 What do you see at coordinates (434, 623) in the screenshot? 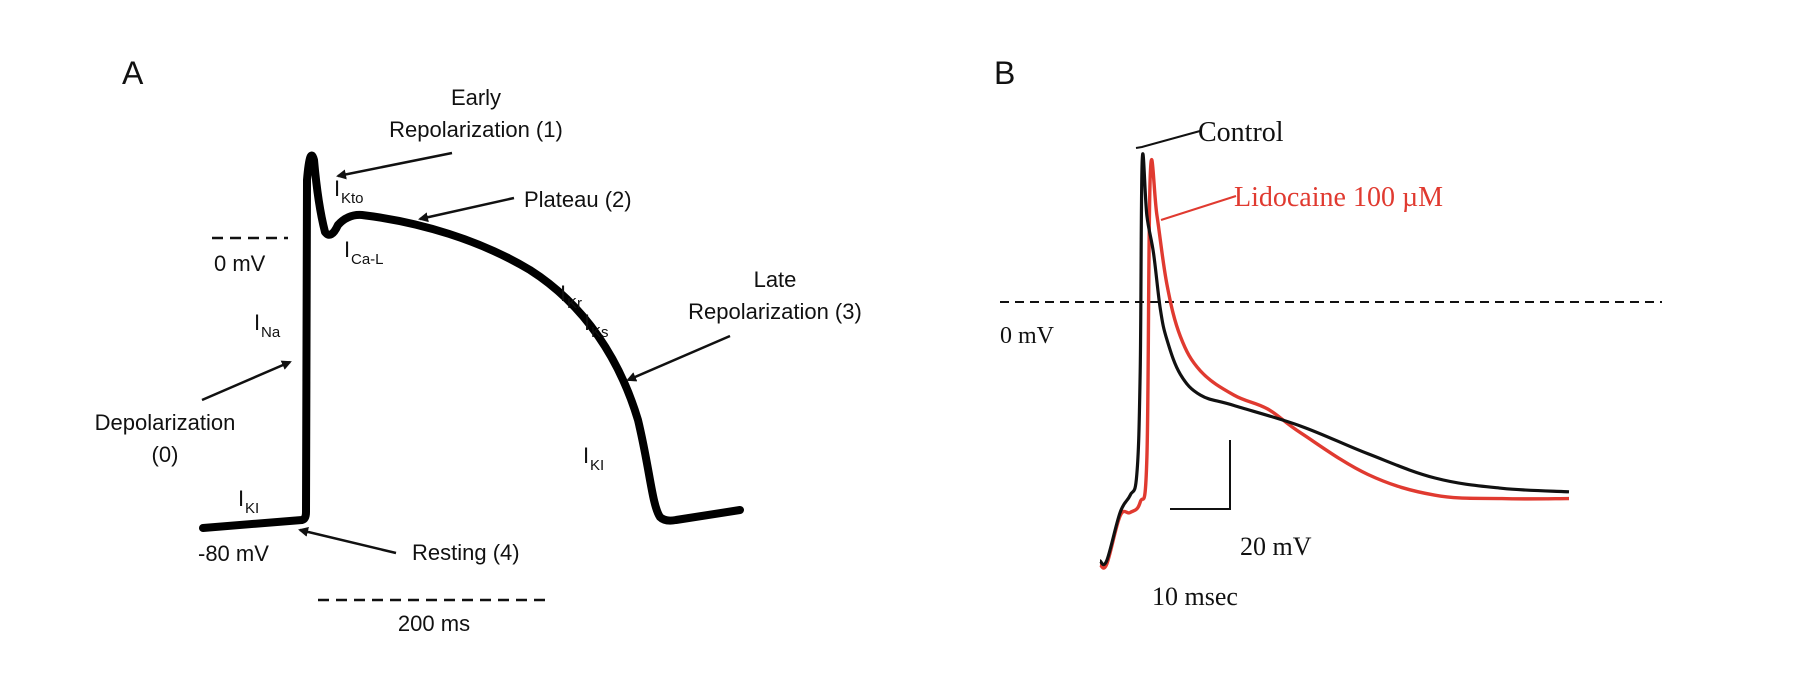
I see `time-scale-label: 200 ms` at bounding box center [434, 623].